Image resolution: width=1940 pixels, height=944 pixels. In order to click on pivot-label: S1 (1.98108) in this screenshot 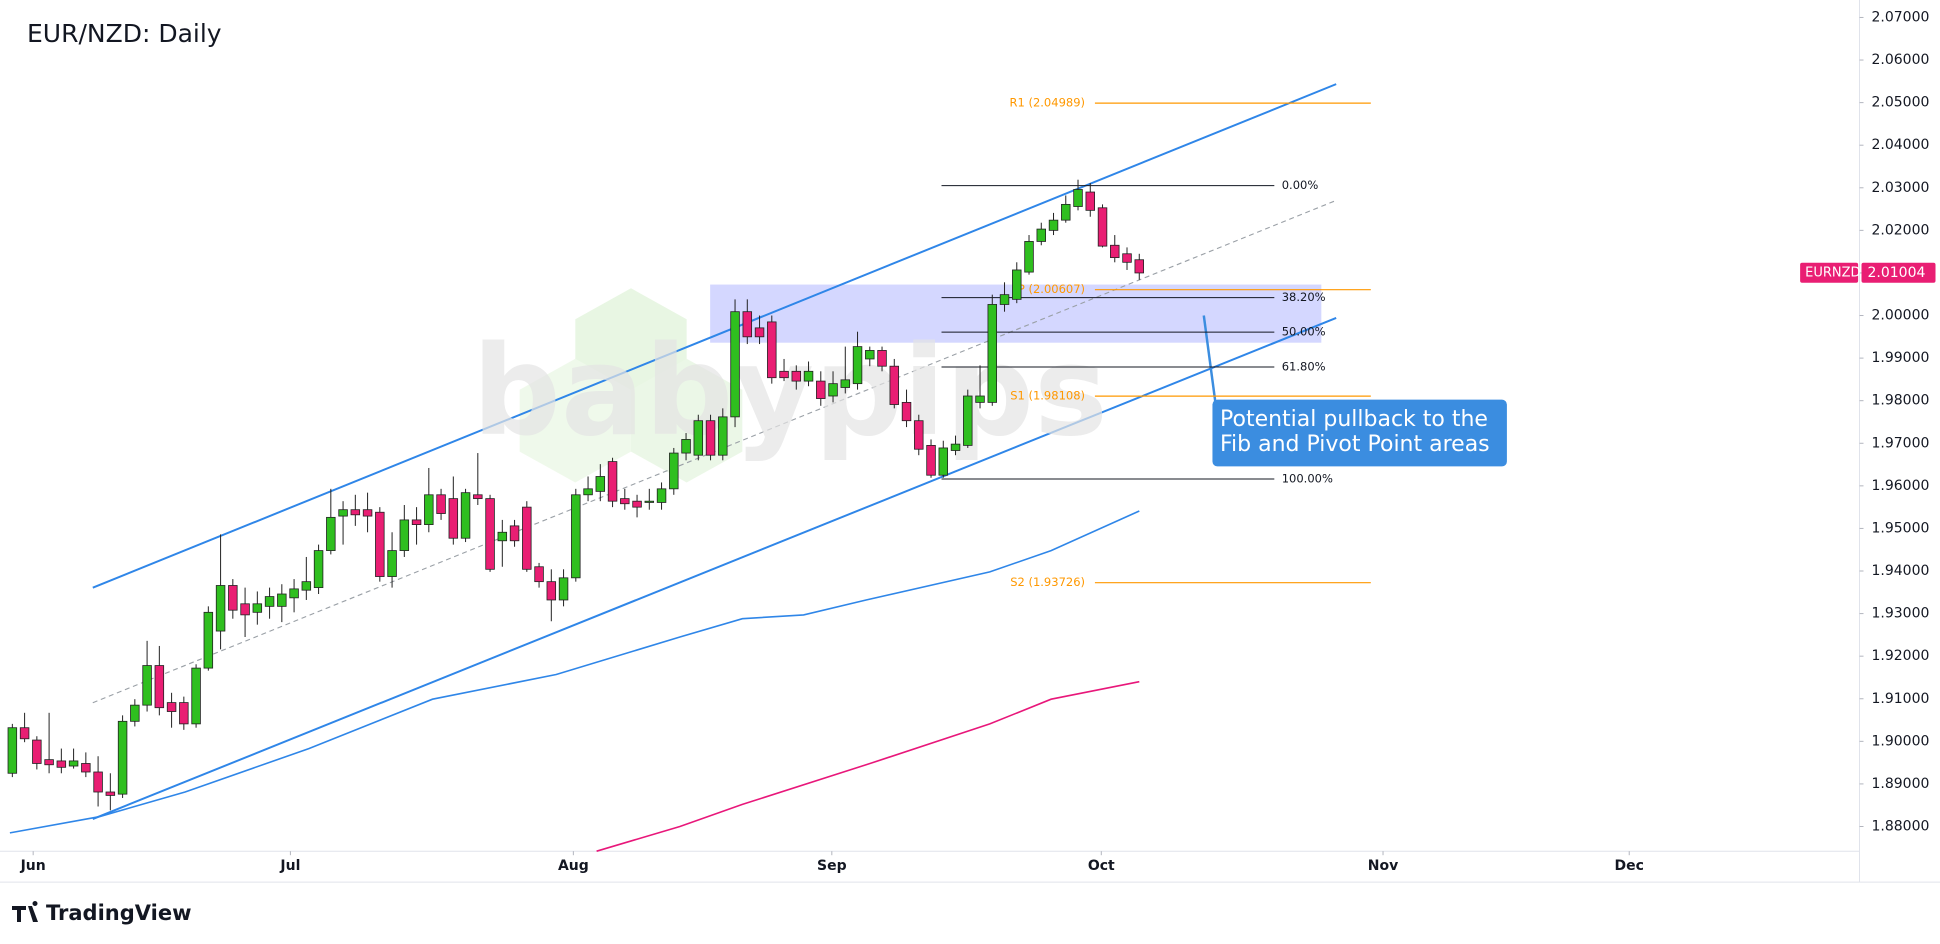, I will do `click(1047, 396)`.